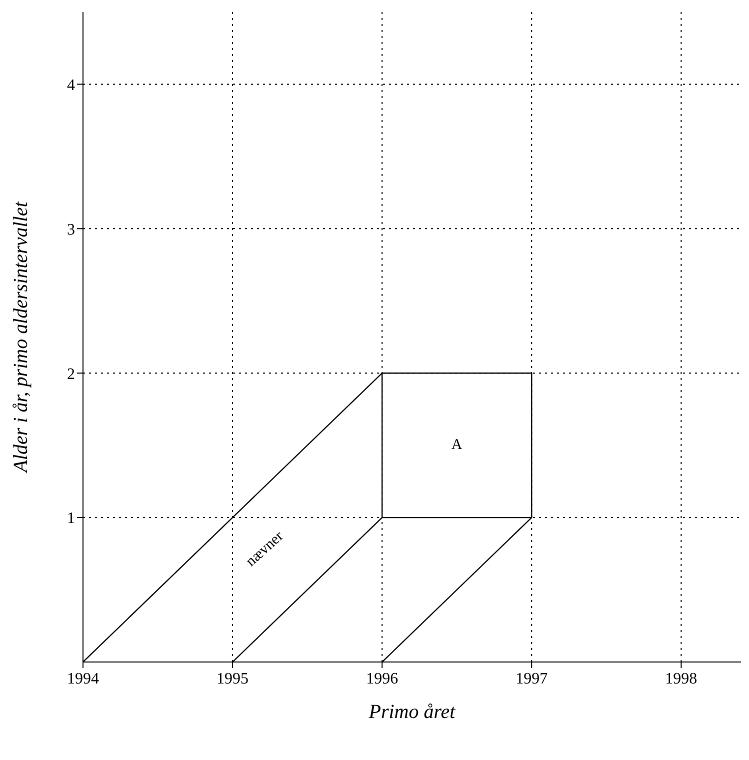 This screenshot has height=760, width=749. What do you see at coordinates (71, 519) in the screenshot?
I see `y-tick-label: 1` at bounding box center [71, 519].